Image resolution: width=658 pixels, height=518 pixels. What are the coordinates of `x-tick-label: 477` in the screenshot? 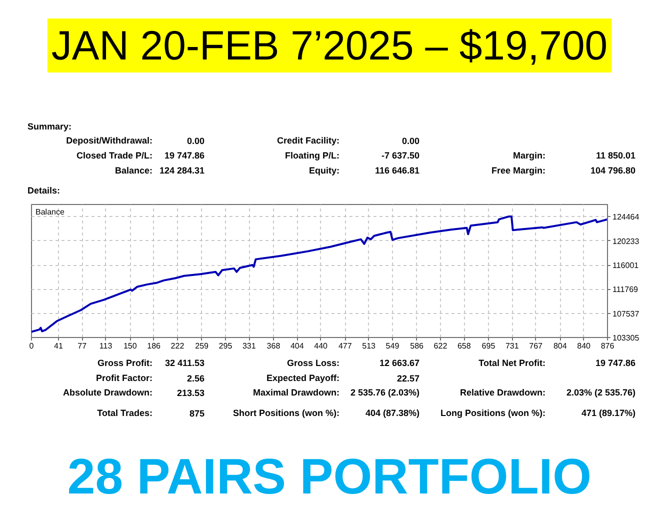 It's located at (345, 346).